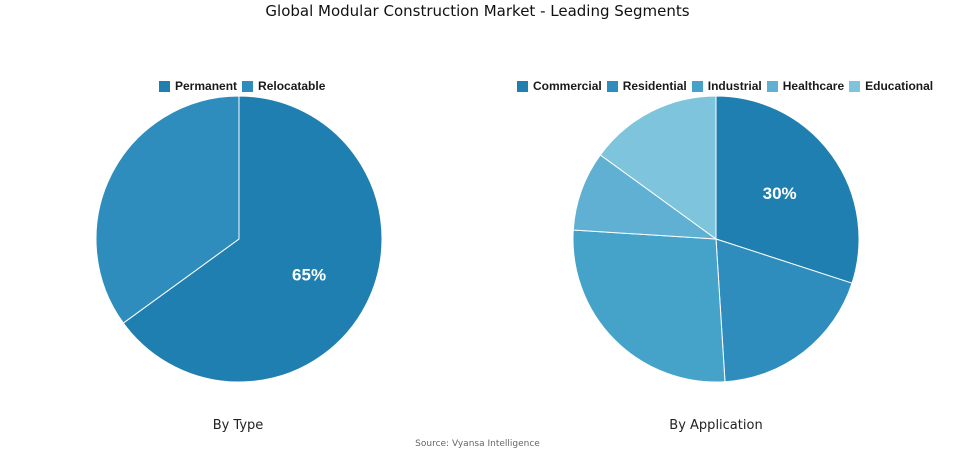  I want to click on legend-item-permanent: Permanent, so click(198, 86).